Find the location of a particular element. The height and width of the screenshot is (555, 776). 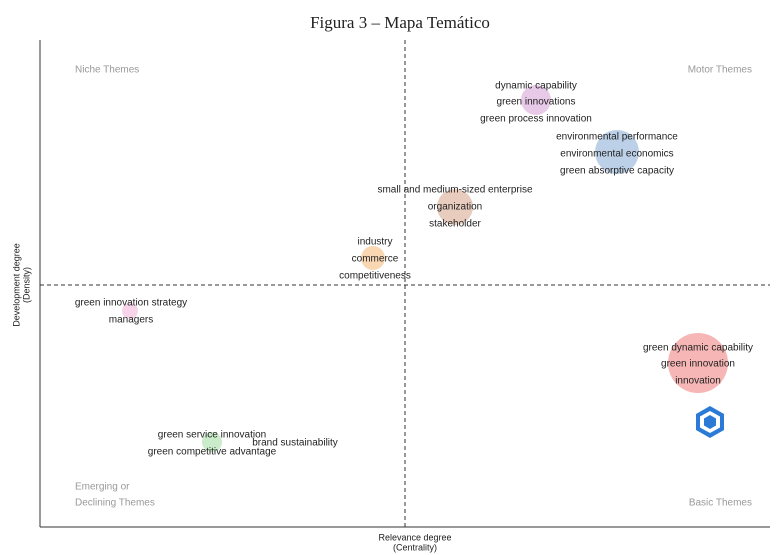

cluster-label: green innovation is located at coordinates (698, 364).